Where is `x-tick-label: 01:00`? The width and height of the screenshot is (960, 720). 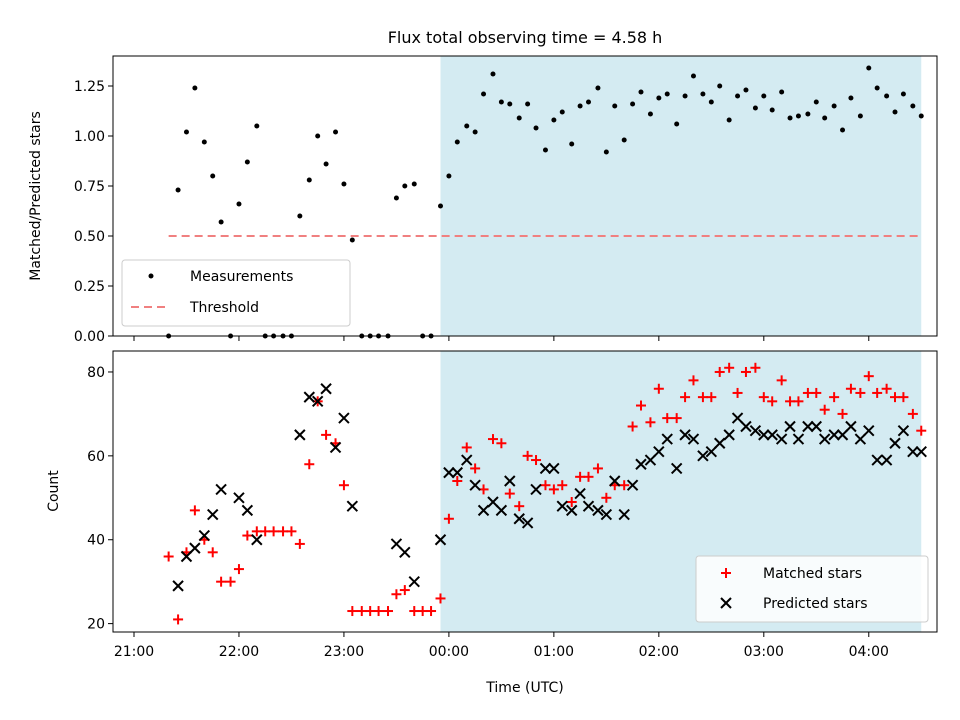
x-tick-label: 01:00 is located at coordinates (554, 652).